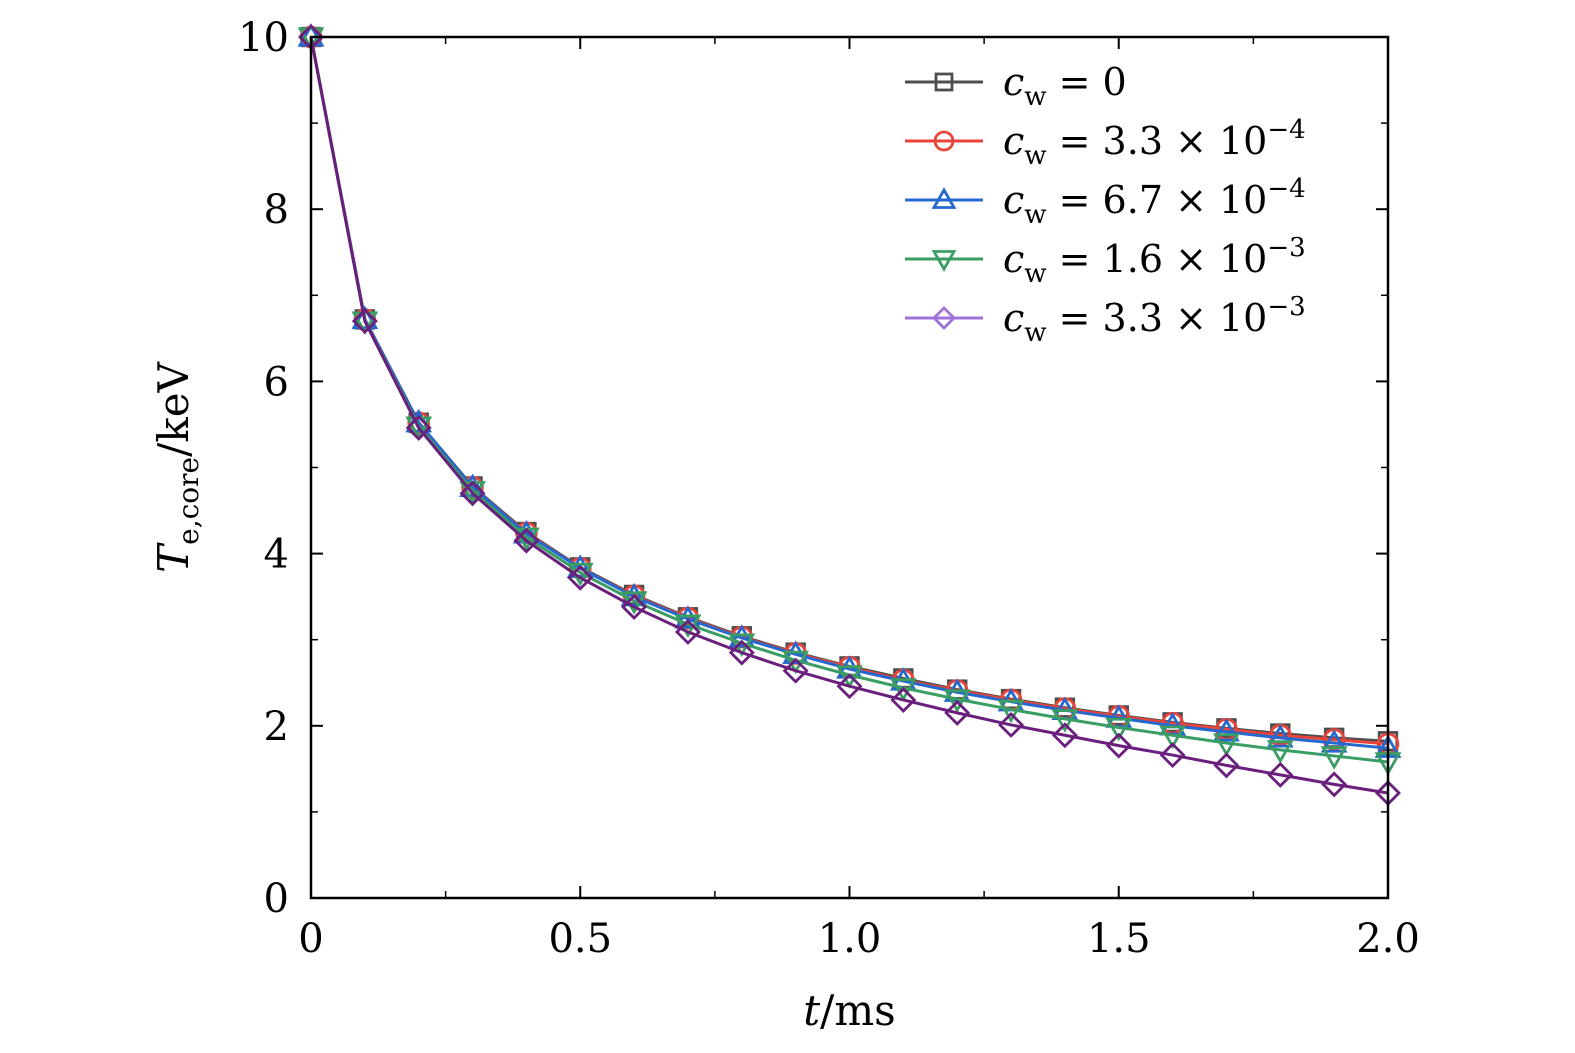 This screenshot has height=1053, width=1575. I want to click on legend-item: cw = 6.7 × 10−4, so click(1105, 202).